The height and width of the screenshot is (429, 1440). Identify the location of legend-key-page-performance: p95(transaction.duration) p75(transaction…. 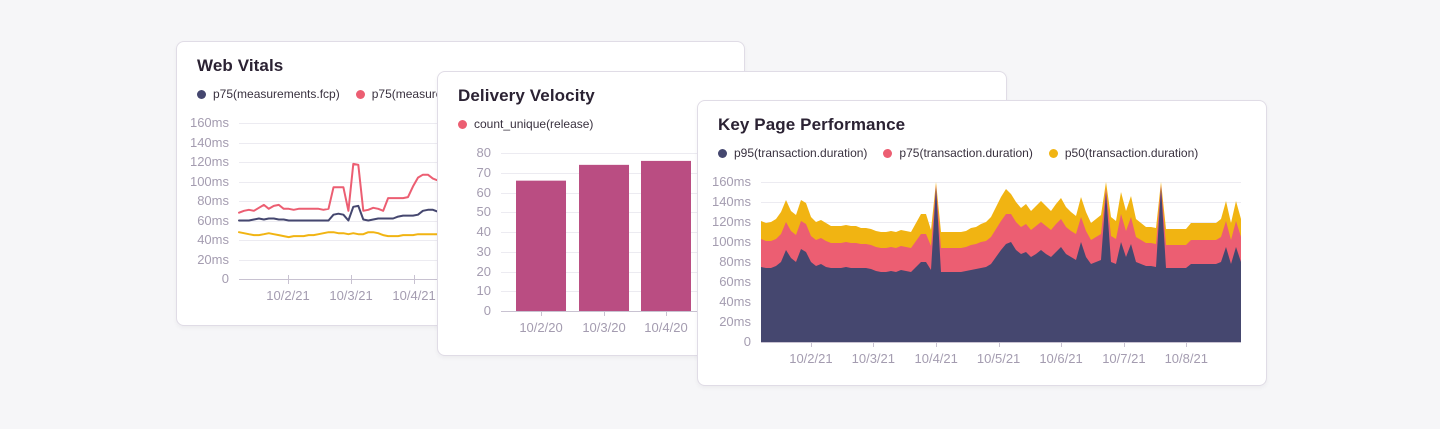
(958, 153).